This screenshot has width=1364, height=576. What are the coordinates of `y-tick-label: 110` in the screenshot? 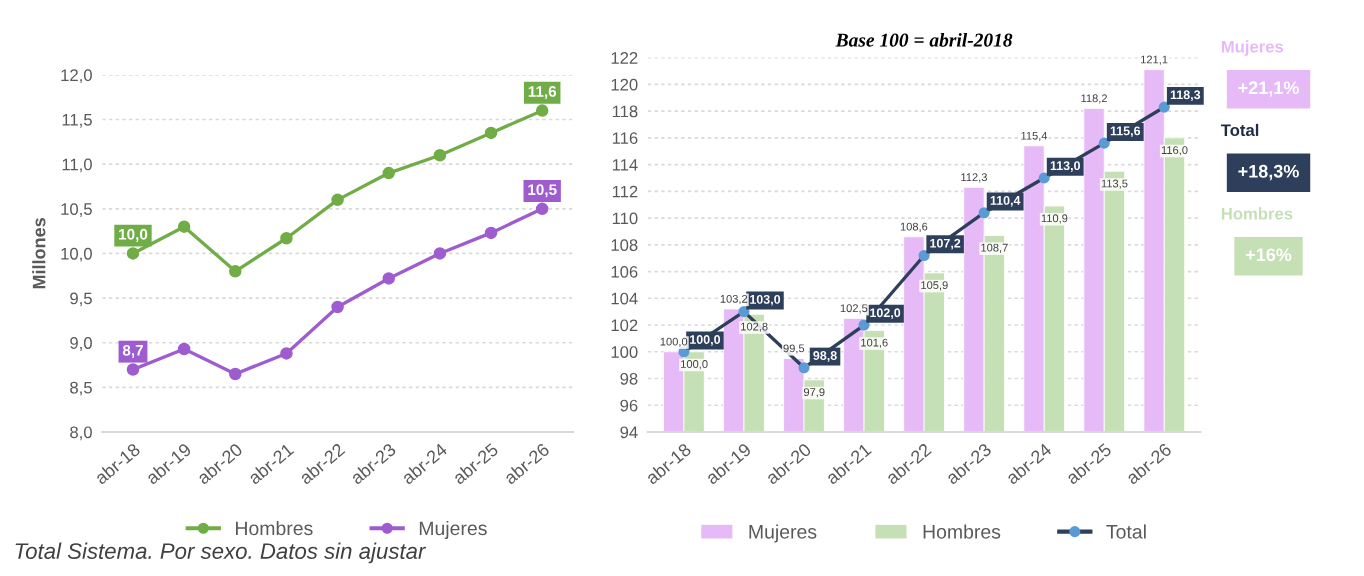 It's located at (625, 218).